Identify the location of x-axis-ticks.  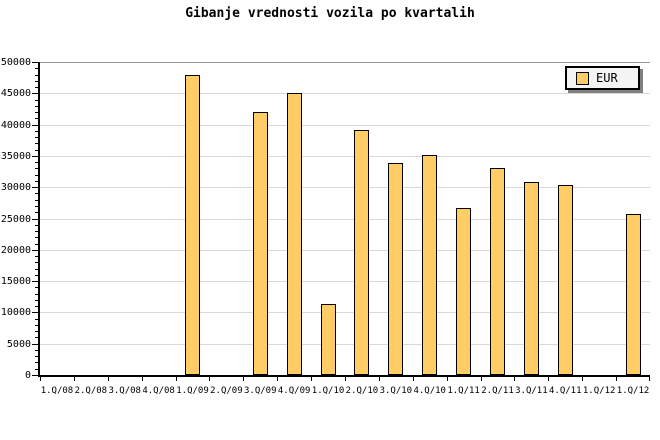
(345, 379).